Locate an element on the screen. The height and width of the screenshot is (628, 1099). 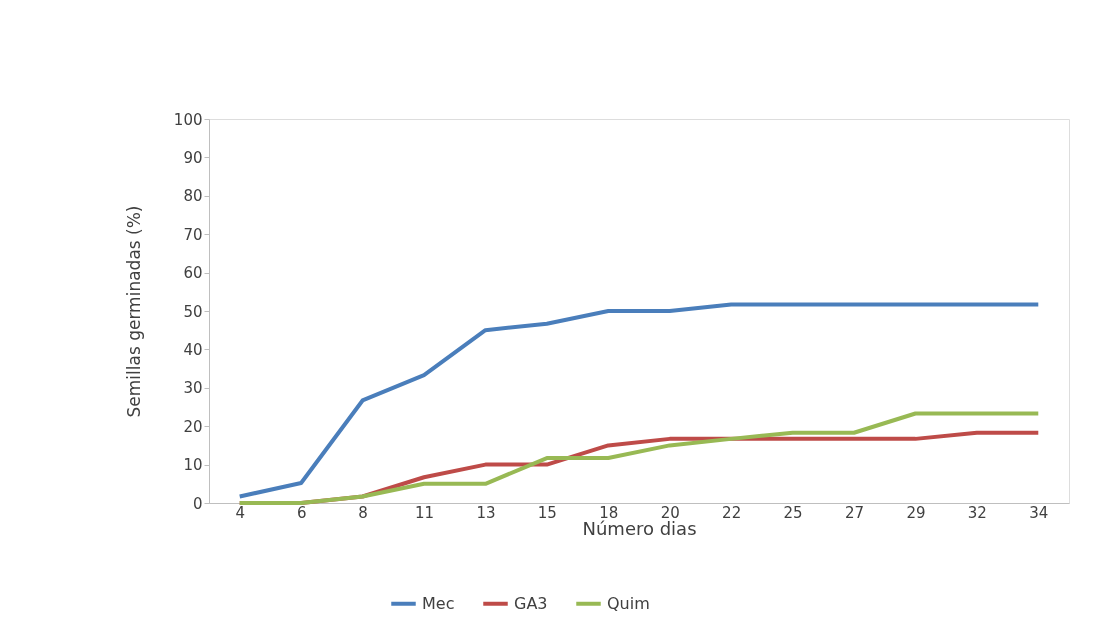
y-tick-label: 0 is located at coordinates (197, 503).